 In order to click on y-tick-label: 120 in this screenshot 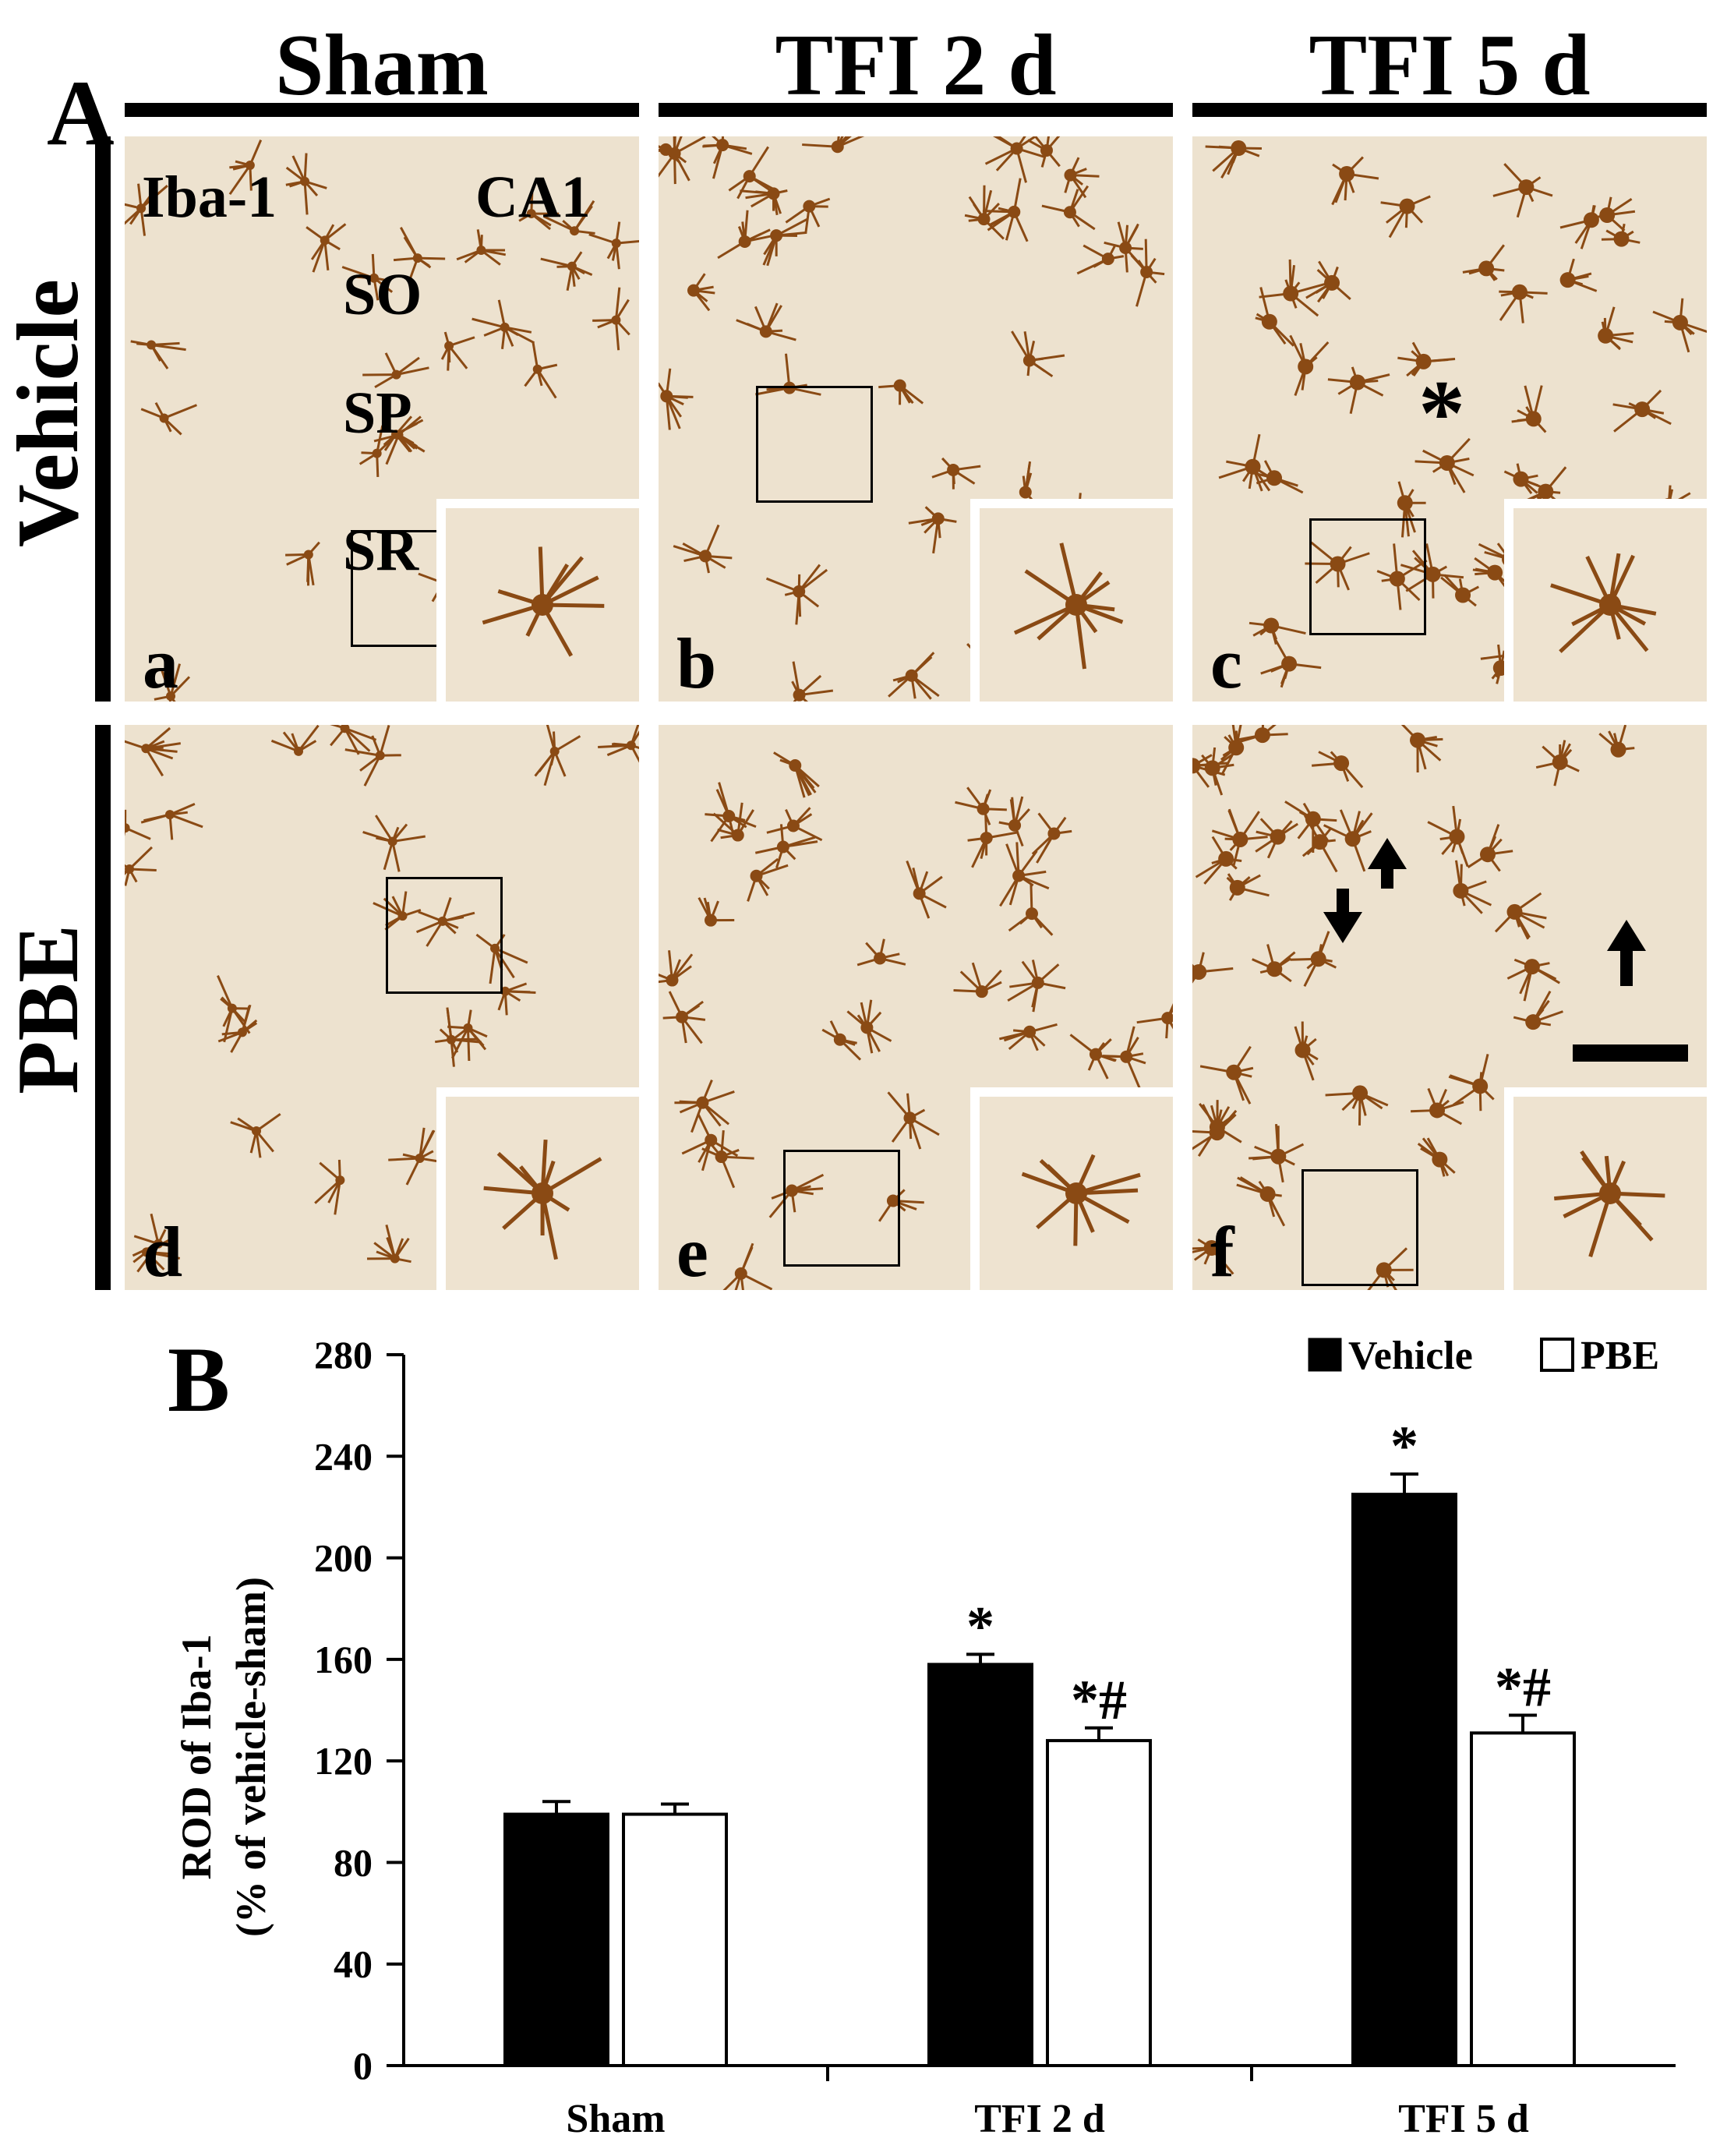, I will do `click(343, 1761)`.